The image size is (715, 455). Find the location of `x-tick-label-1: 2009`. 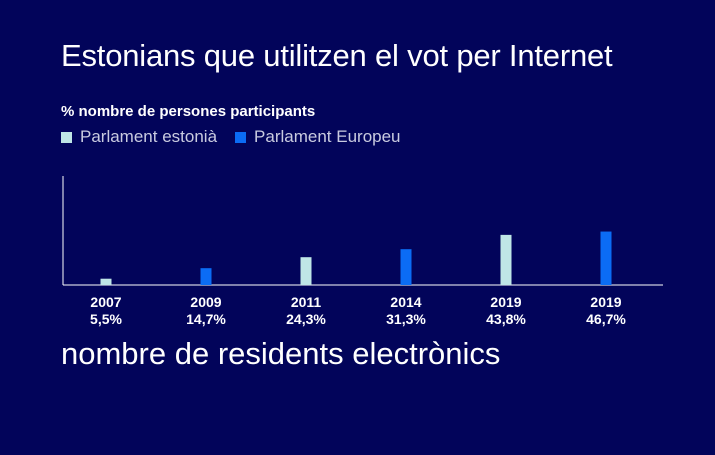

x-tick-label-1: 2009 is located at coordinates (205, 302).